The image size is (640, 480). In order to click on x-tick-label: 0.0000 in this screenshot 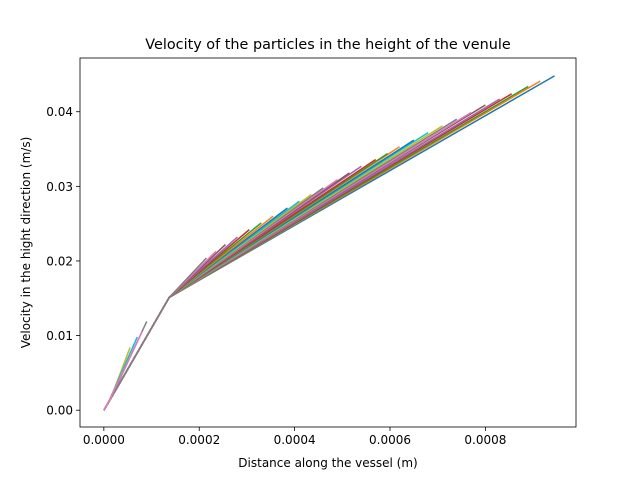, I will do `click(104, 440)`.